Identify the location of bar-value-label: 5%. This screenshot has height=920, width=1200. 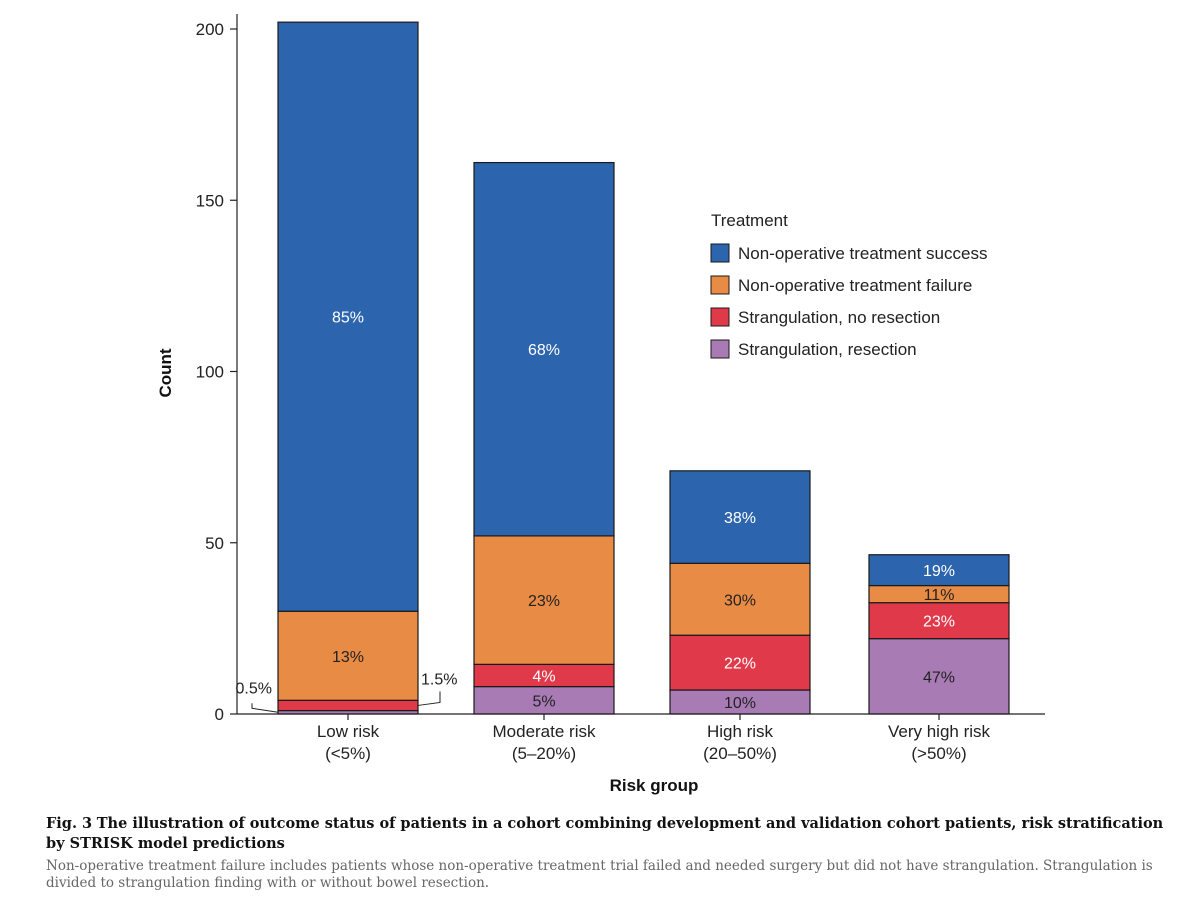
(543, 701).